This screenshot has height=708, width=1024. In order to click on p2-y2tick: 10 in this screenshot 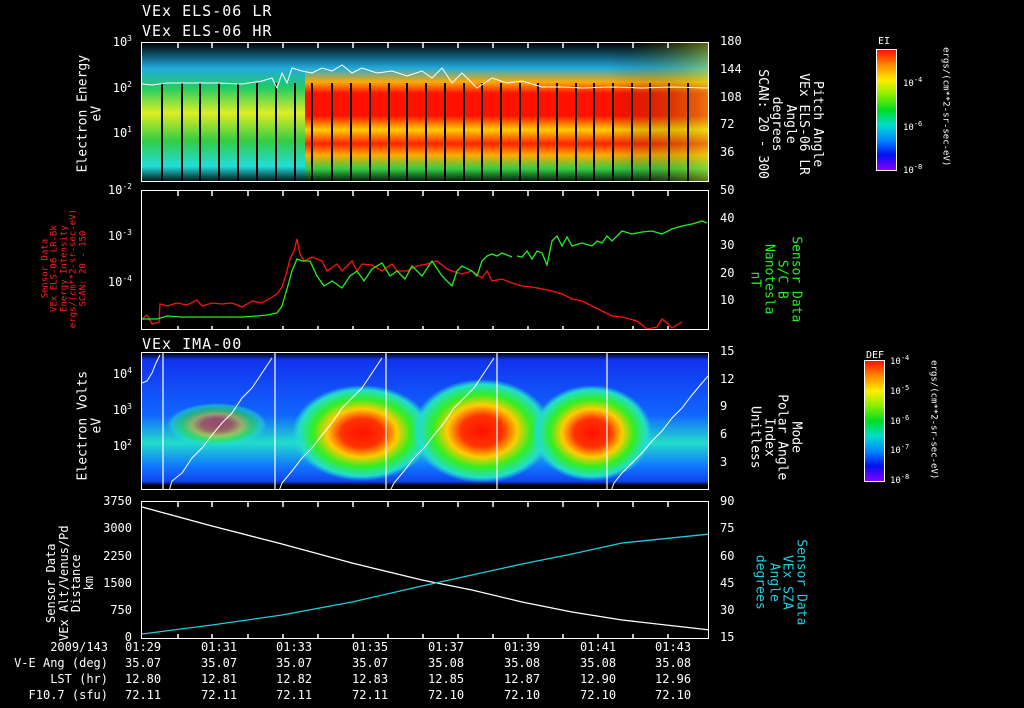, I will do `click(727, 300)`.